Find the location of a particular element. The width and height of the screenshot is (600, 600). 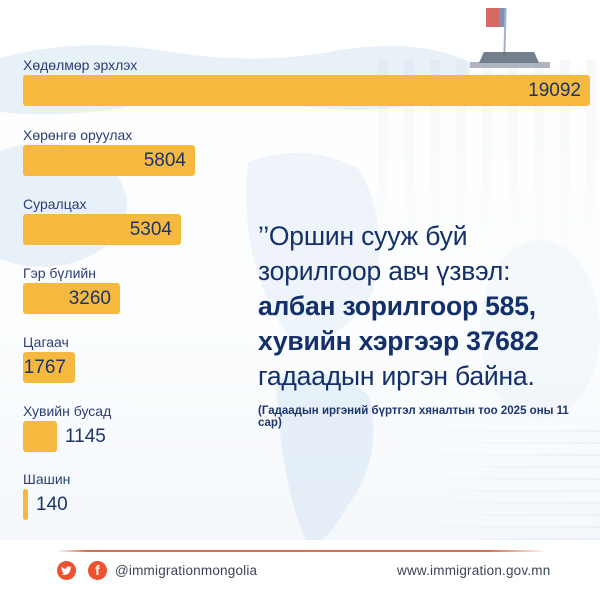

summary-line: ’’Оршин сууж буй is located at coordinates (363, 236).